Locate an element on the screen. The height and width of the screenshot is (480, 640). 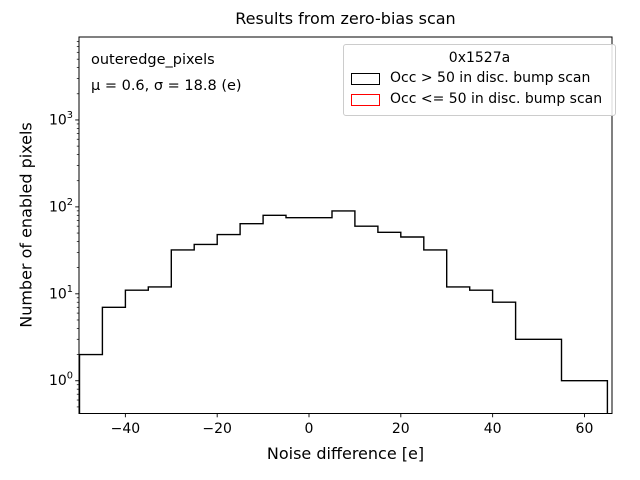
legend-title: 0x1527a is located at coordinates (479, 58).